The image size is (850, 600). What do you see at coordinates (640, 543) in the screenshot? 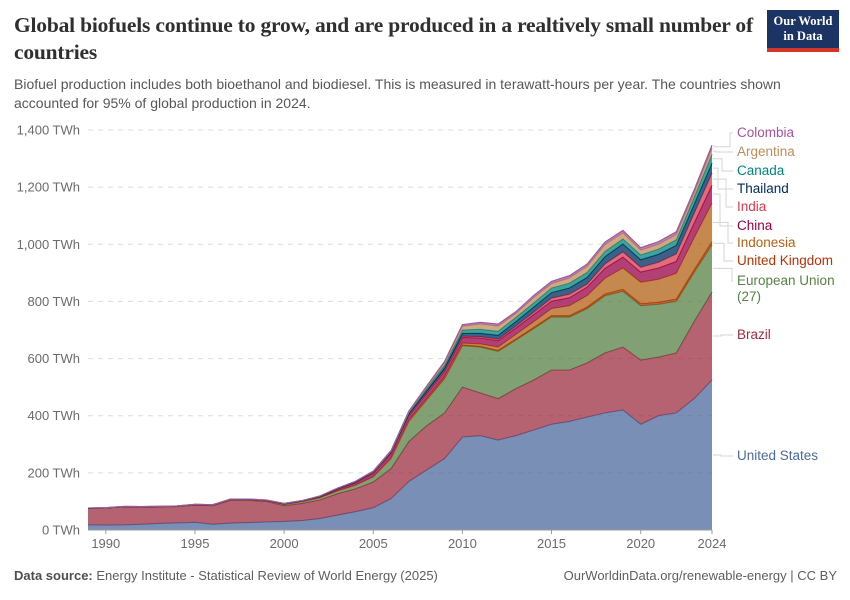
I see `x-tick-label: 2020` at bounding box center [640, 543].